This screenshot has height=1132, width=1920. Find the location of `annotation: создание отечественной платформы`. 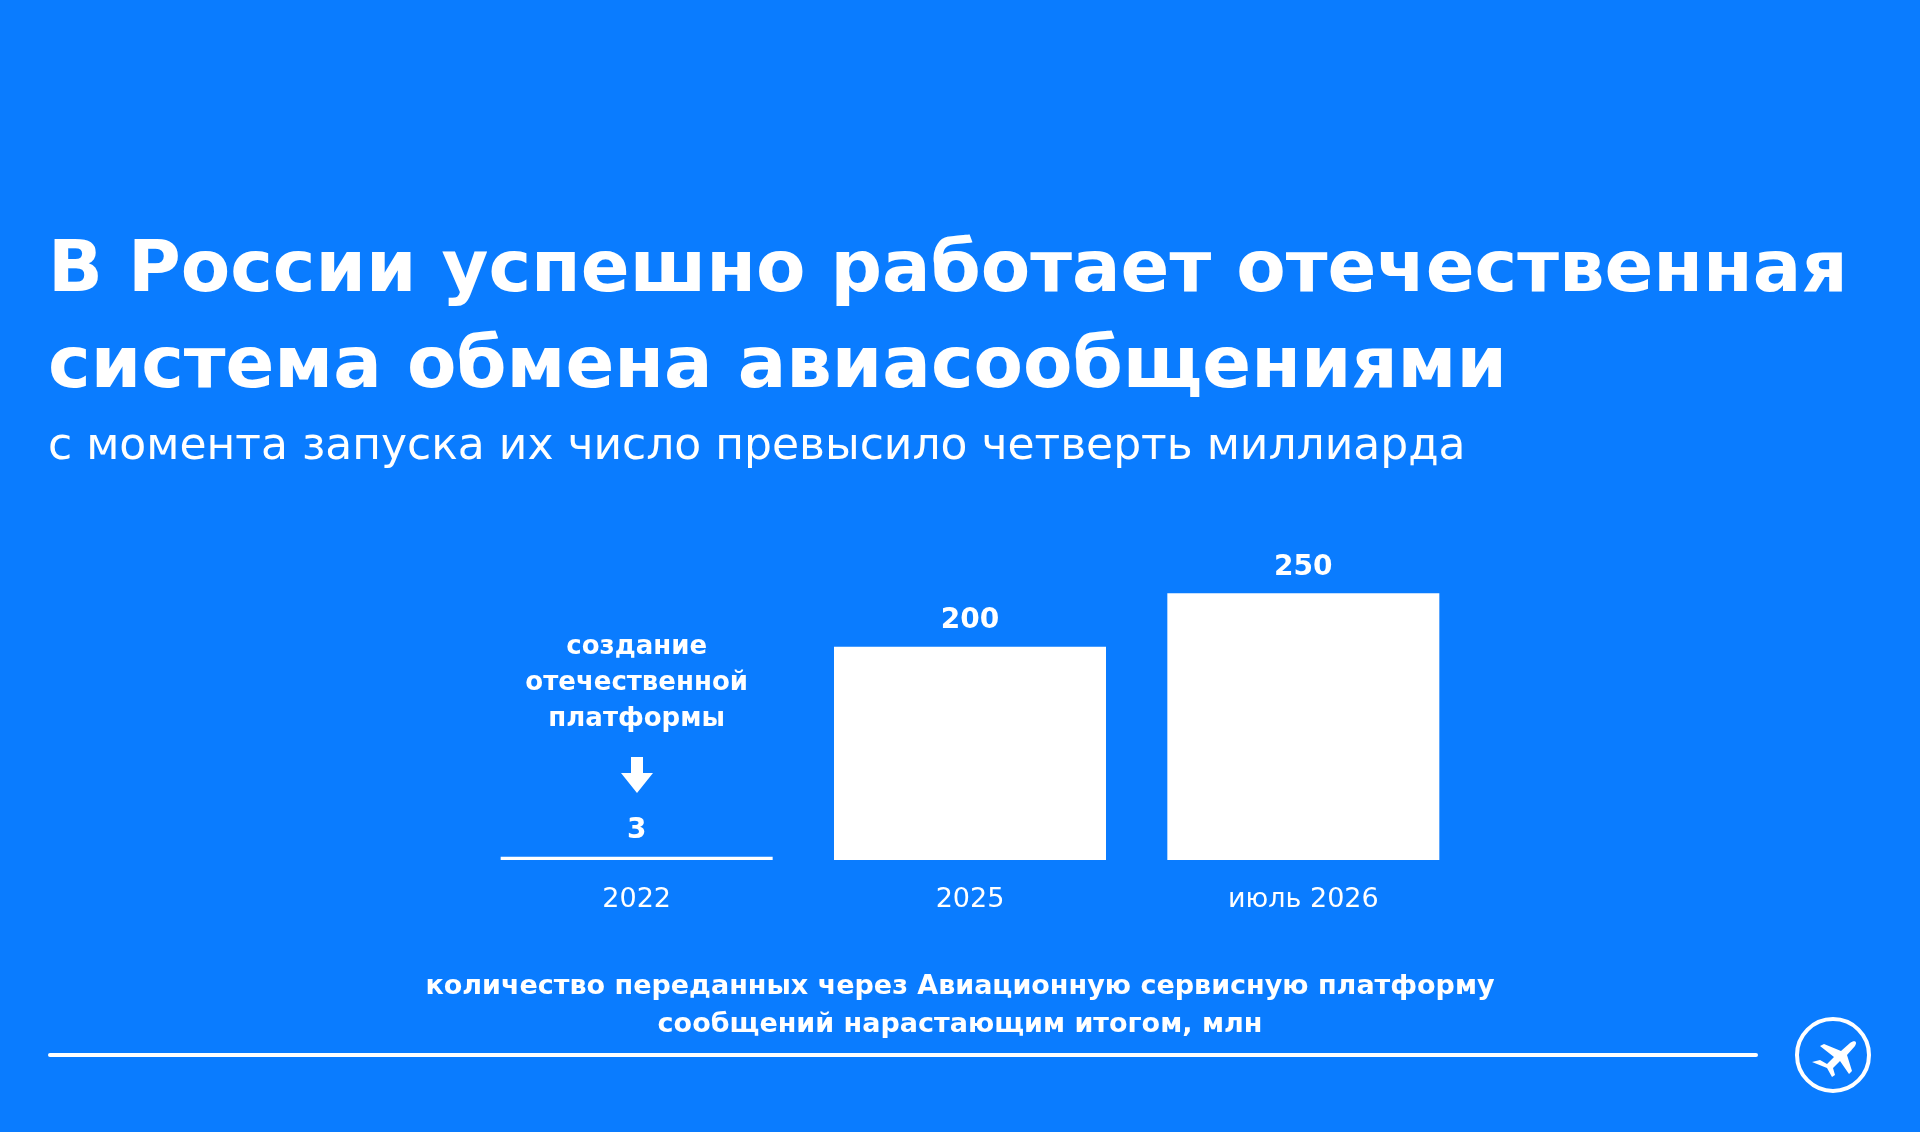

annotation: создание отечественной платформы is located at coordinates (636, 681).